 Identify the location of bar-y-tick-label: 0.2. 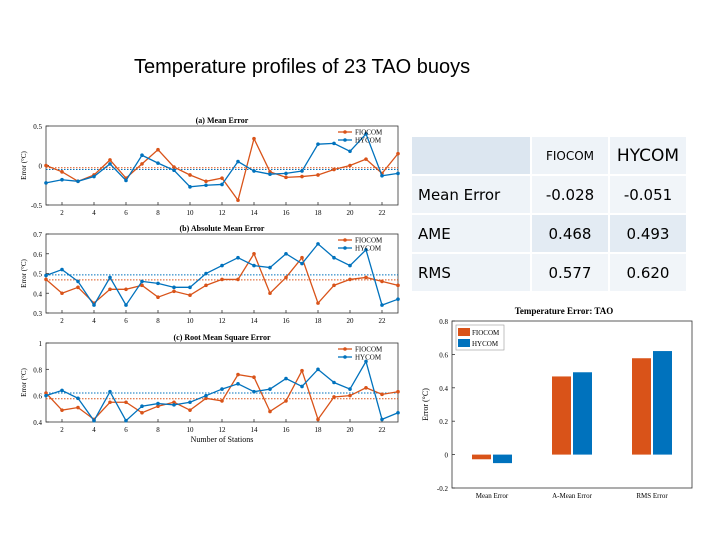
(443, 422).